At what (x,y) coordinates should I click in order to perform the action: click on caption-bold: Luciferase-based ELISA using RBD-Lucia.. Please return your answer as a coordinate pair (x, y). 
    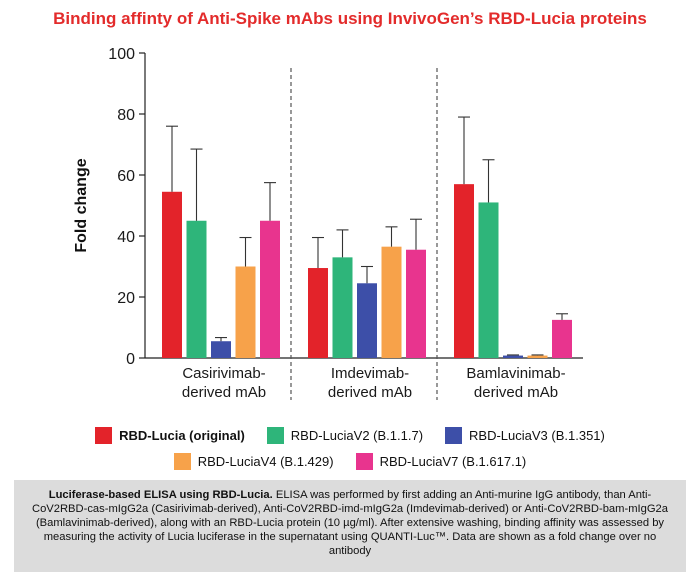
    Looking at the image, I should click on (160, 495).